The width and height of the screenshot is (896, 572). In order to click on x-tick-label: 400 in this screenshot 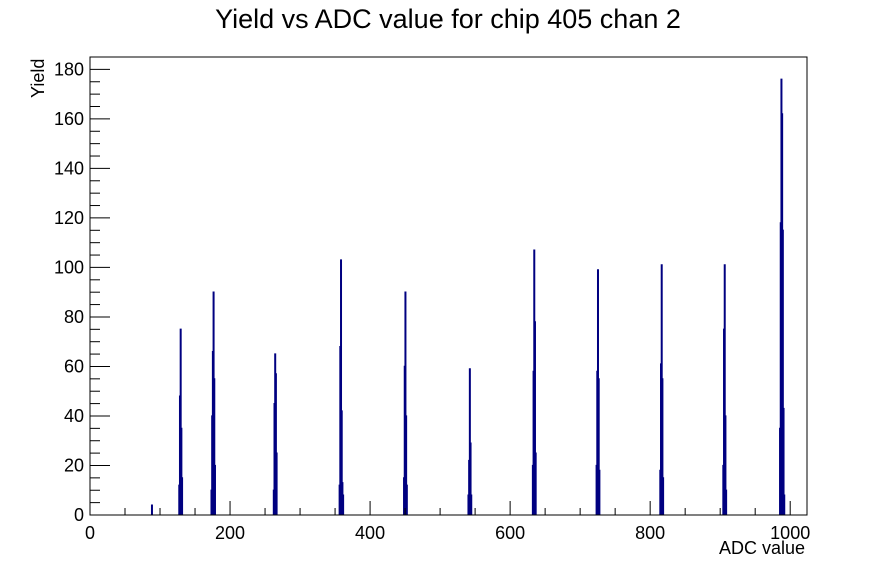, I will do `click(370, 533)`.